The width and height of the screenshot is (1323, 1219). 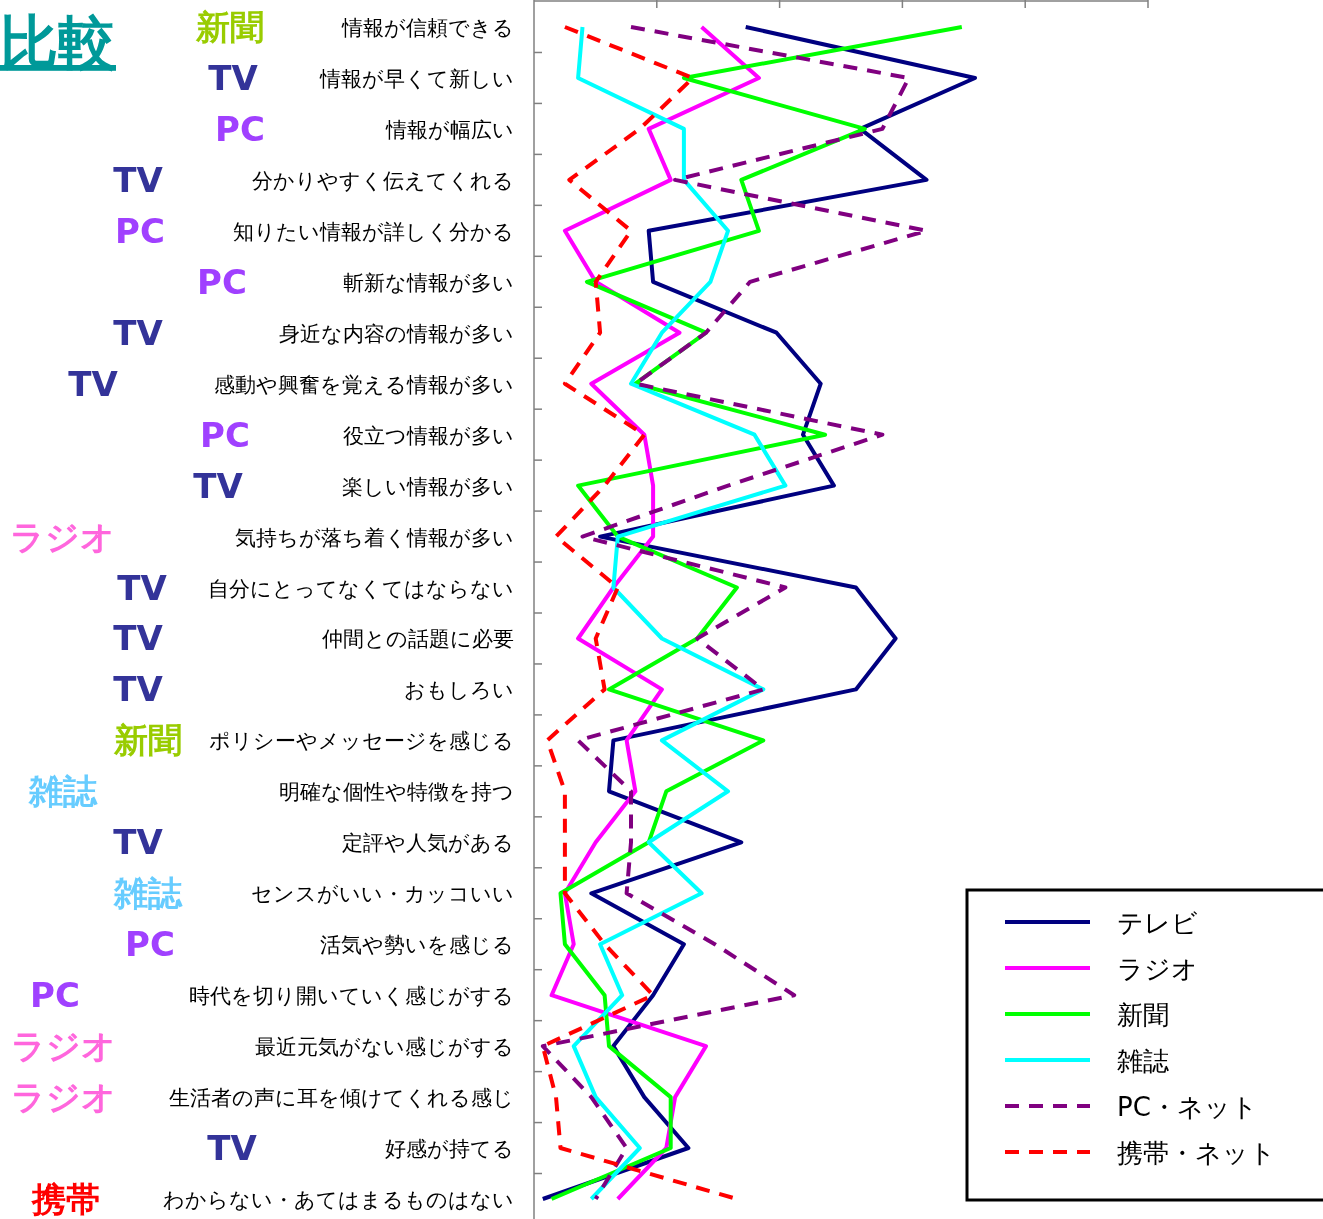 I want to click on y-tick-label: 斬新な情報が多い, so click(x=428, y=282).